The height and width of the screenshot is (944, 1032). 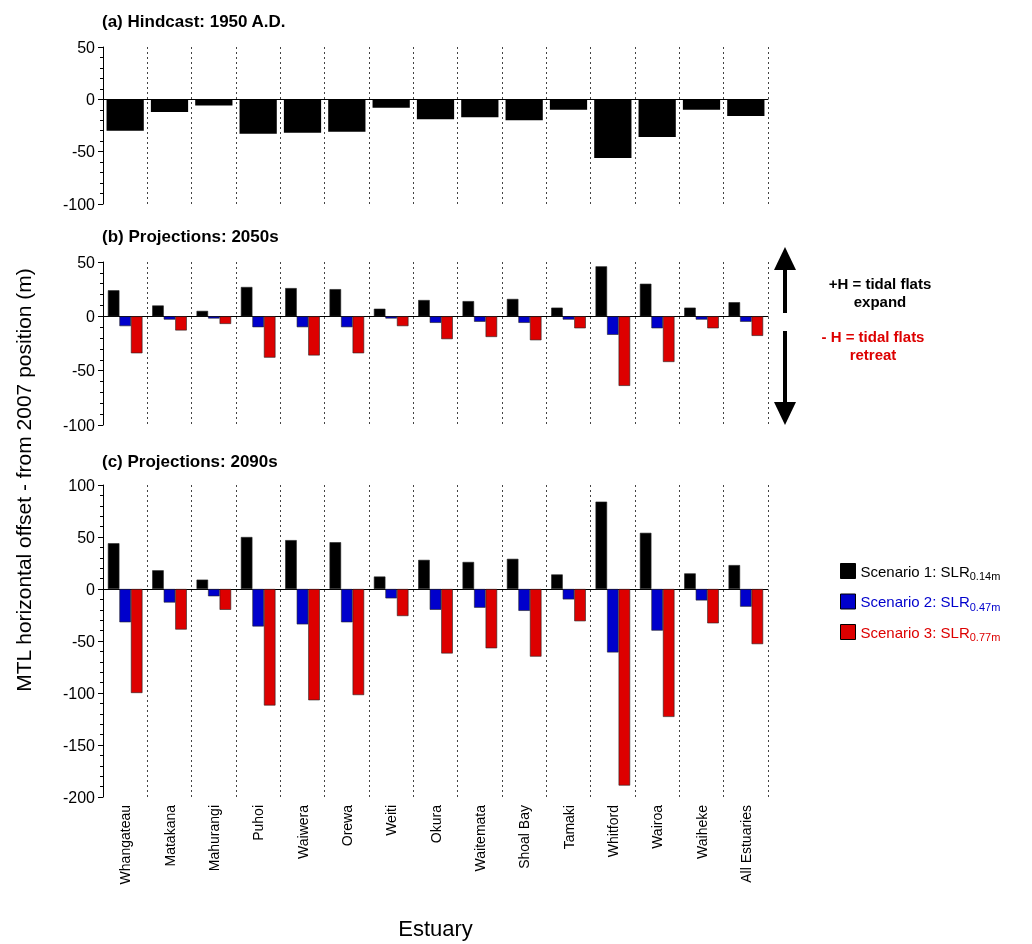 What do you see at coordinates (24, 480) in the screenshot?
I see `y-axis-title: MTL horizontal offset - from 2007 position (m)` at bounding box center [24, 480].